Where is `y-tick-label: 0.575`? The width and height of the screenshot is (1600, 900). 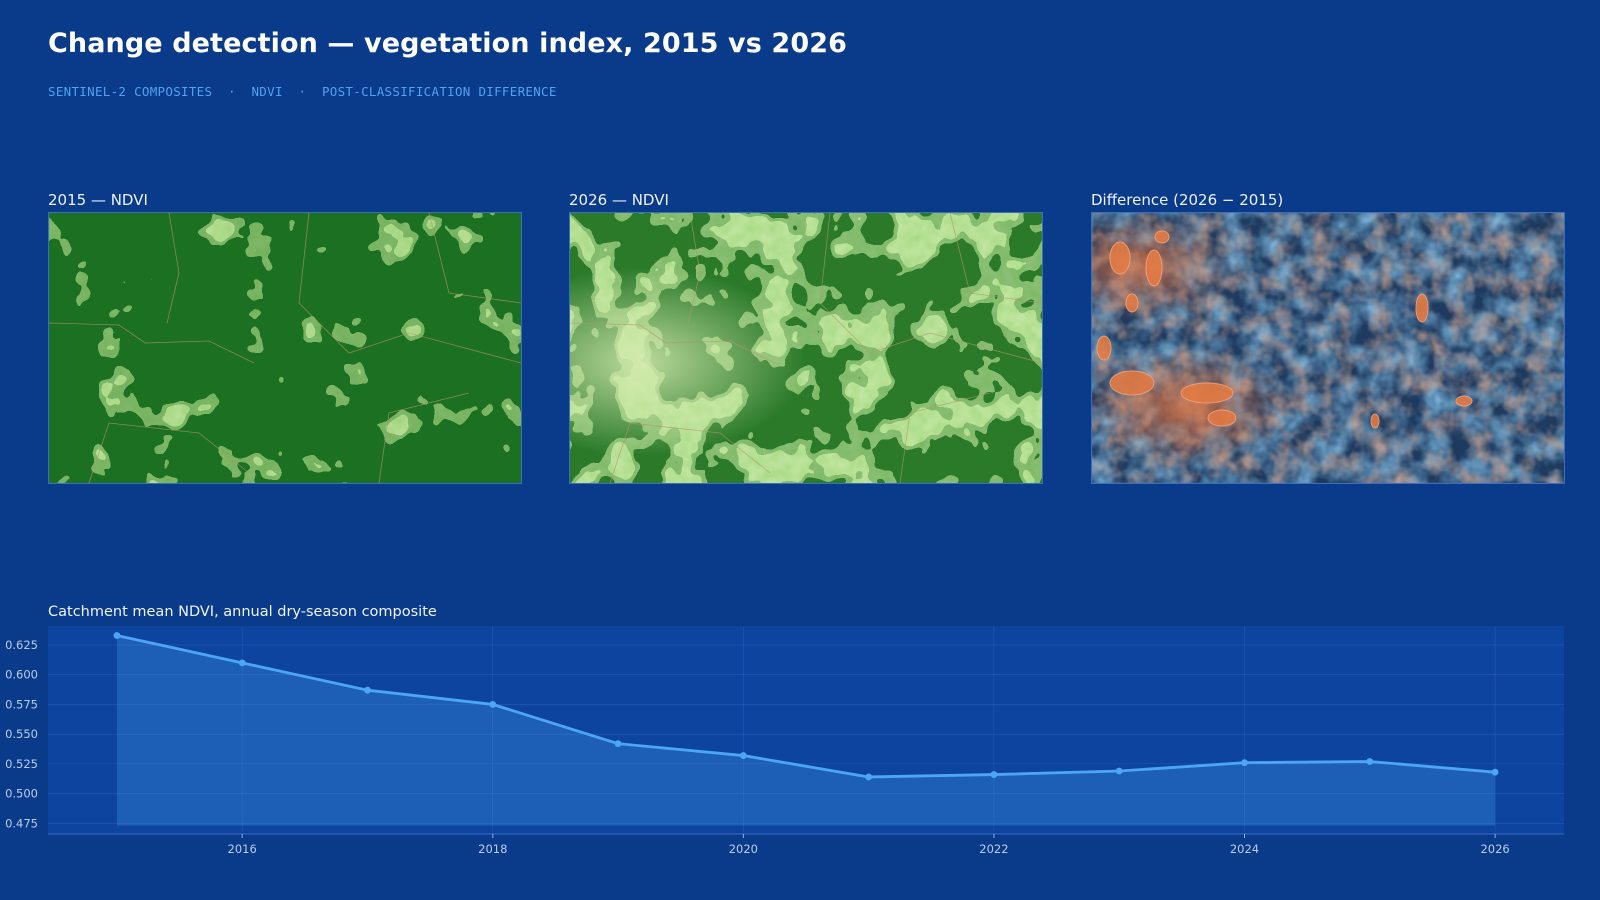 y-tick-label: 0.575 is located at coordinates (21, 704).